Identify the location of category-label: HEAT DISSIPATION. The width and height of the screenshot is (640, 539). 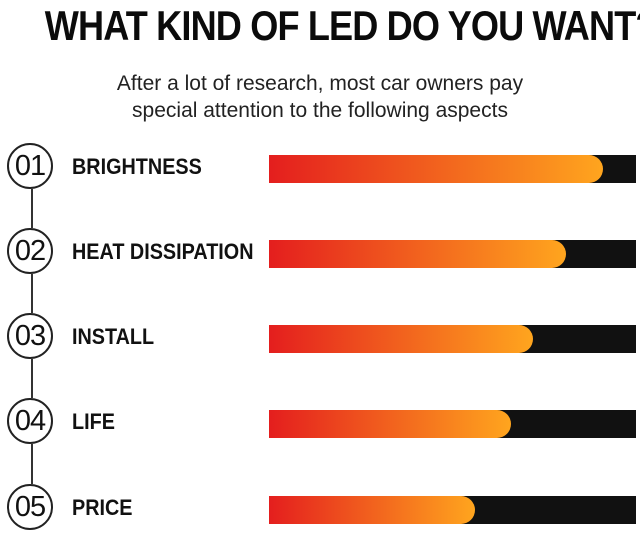
(163, 251).